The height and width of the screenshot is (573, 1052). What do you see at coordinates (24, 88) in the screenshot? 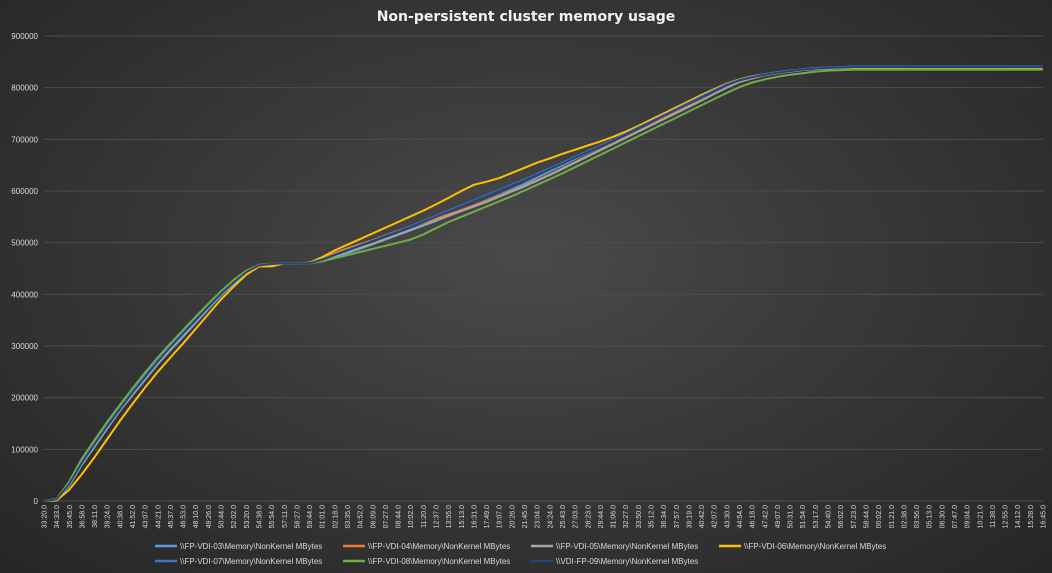
I see `y-tick-label: 800000` at bounding box center [24, 88].